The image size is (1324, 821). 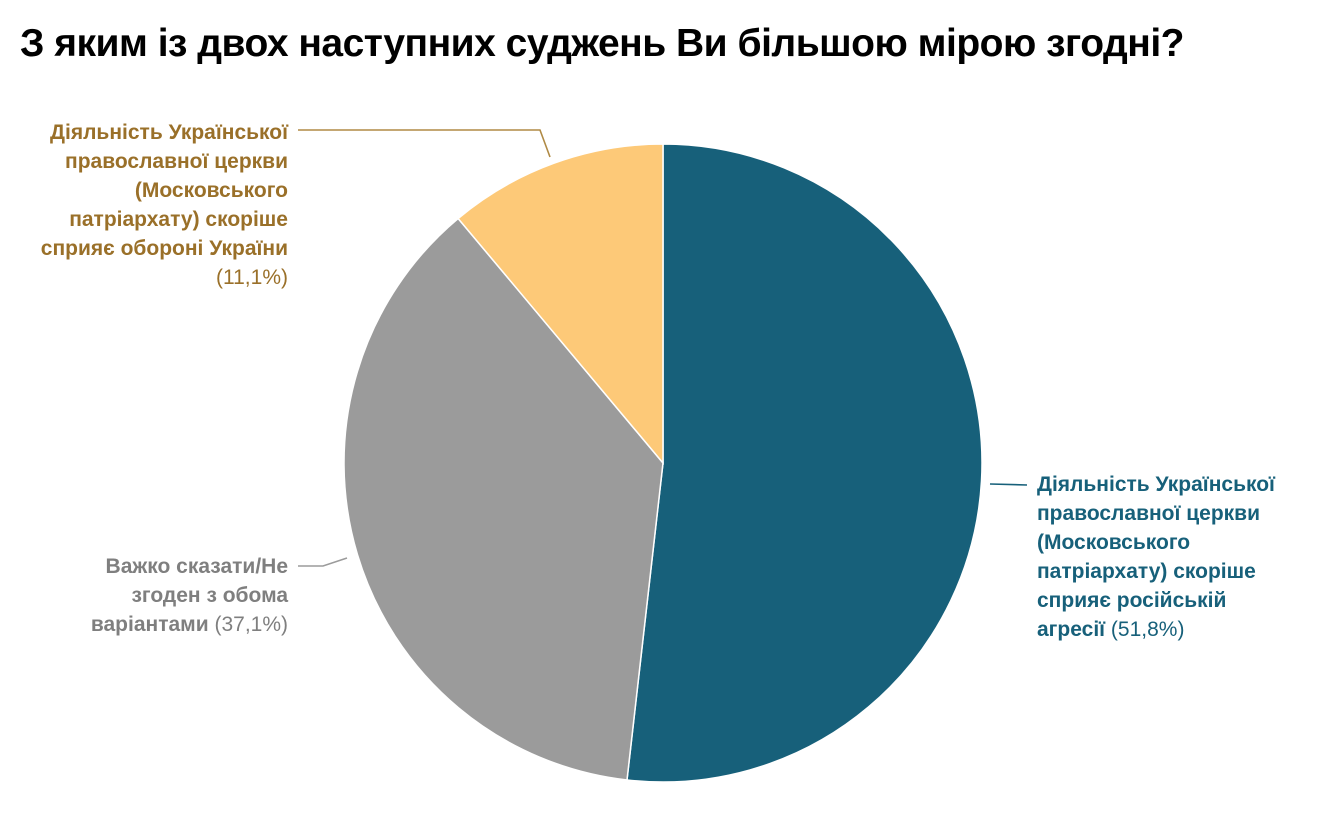 I want to click on label-line: Важко сказати/Не, so click(x=196, y=566).